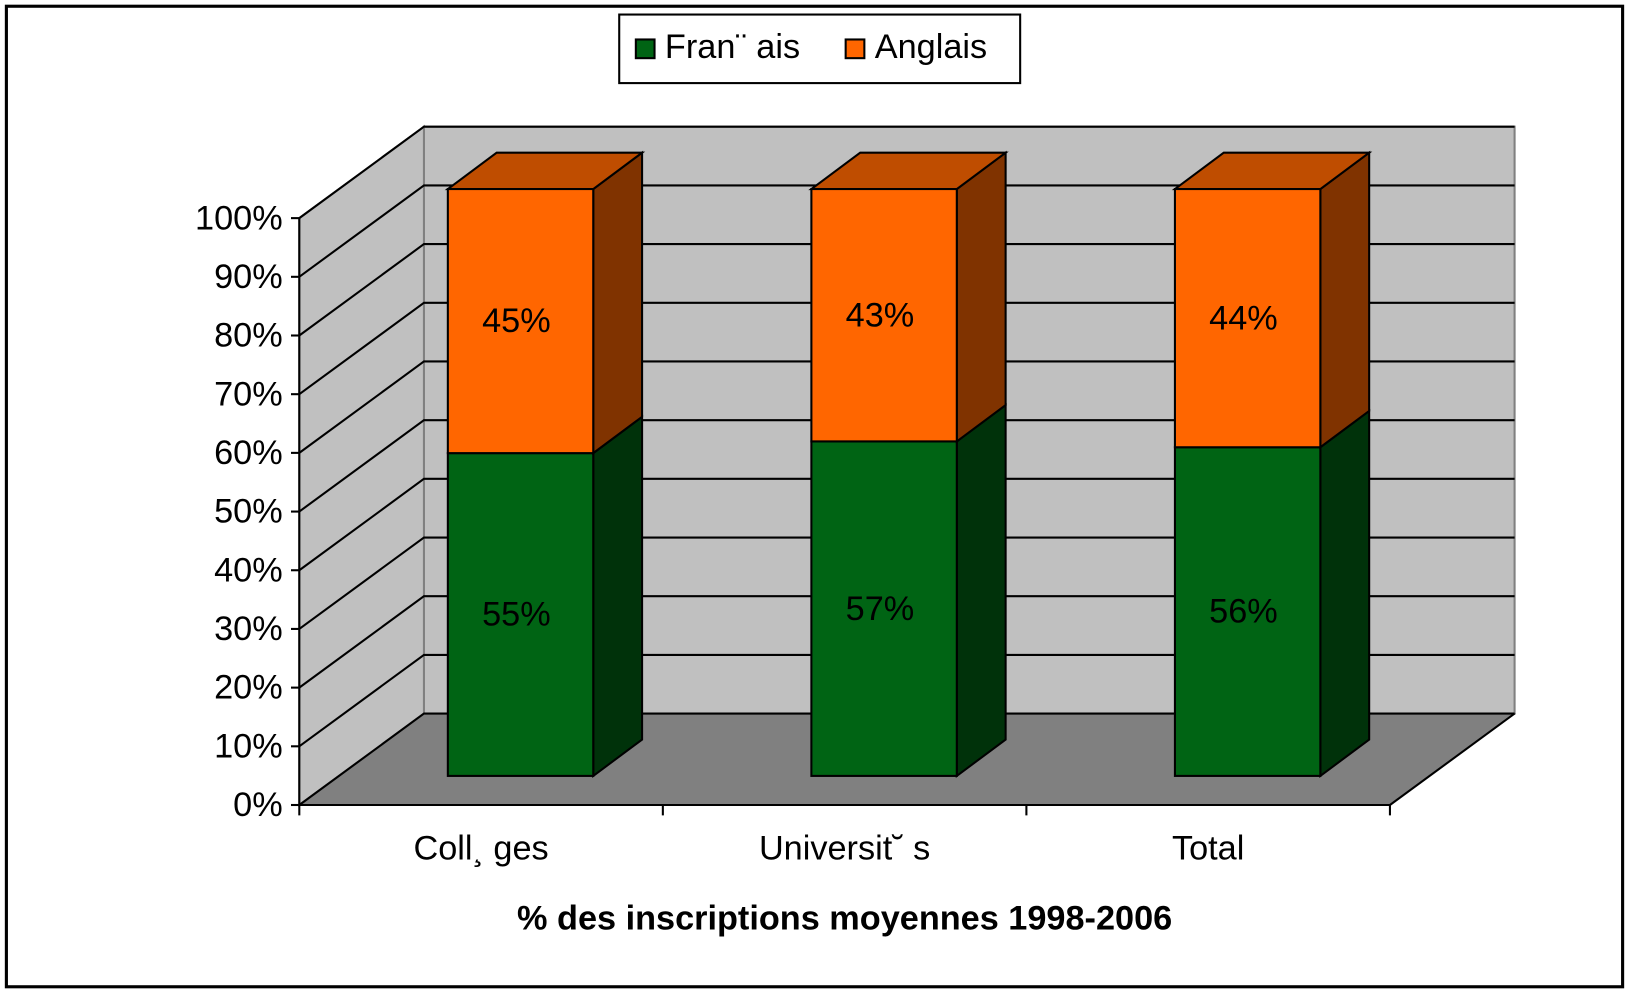  Describe the element at coordinates (248, 746) in the screenshot. I see `y-tick-label: 10%` at that location.